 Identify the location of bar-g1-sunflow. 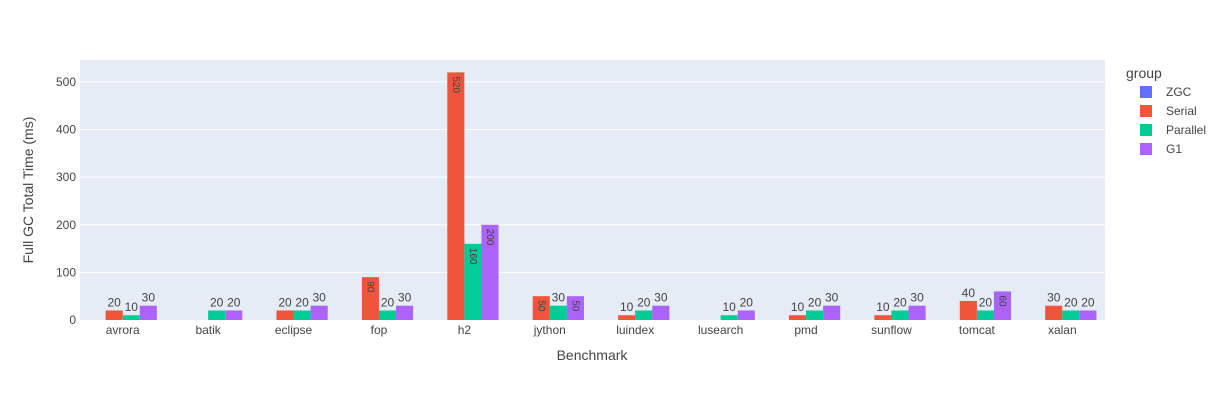
(917, 312).